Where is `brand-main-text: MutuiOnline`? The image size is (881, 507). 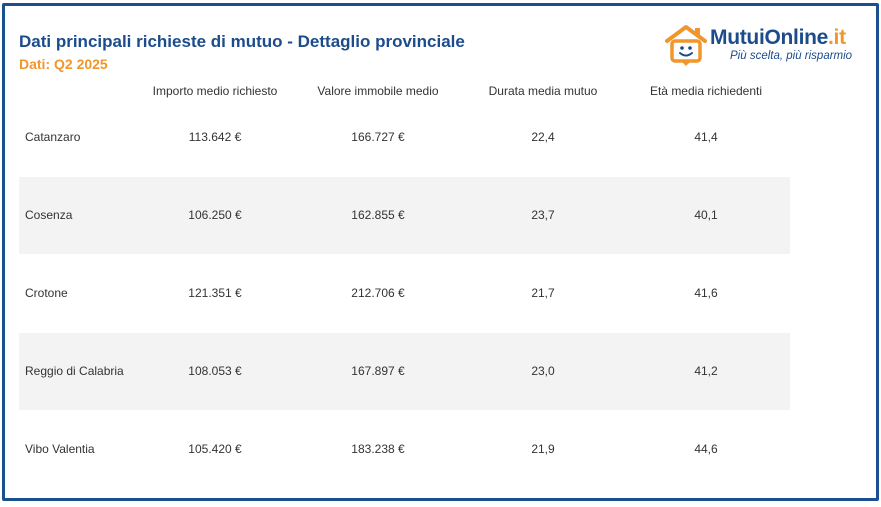
brand-main-text: MutuiOnline is located at coordinates (769, 37).